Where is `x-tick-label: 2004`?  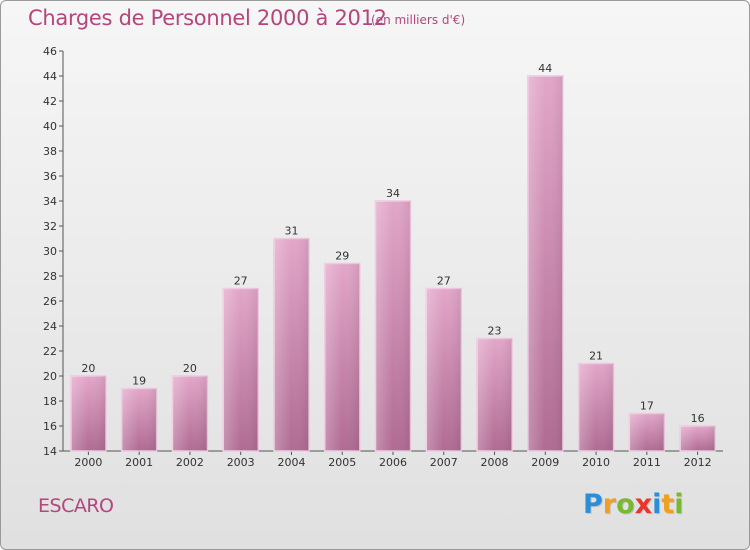 x-tick-label: 2004 is located at coordinates (291, 462).